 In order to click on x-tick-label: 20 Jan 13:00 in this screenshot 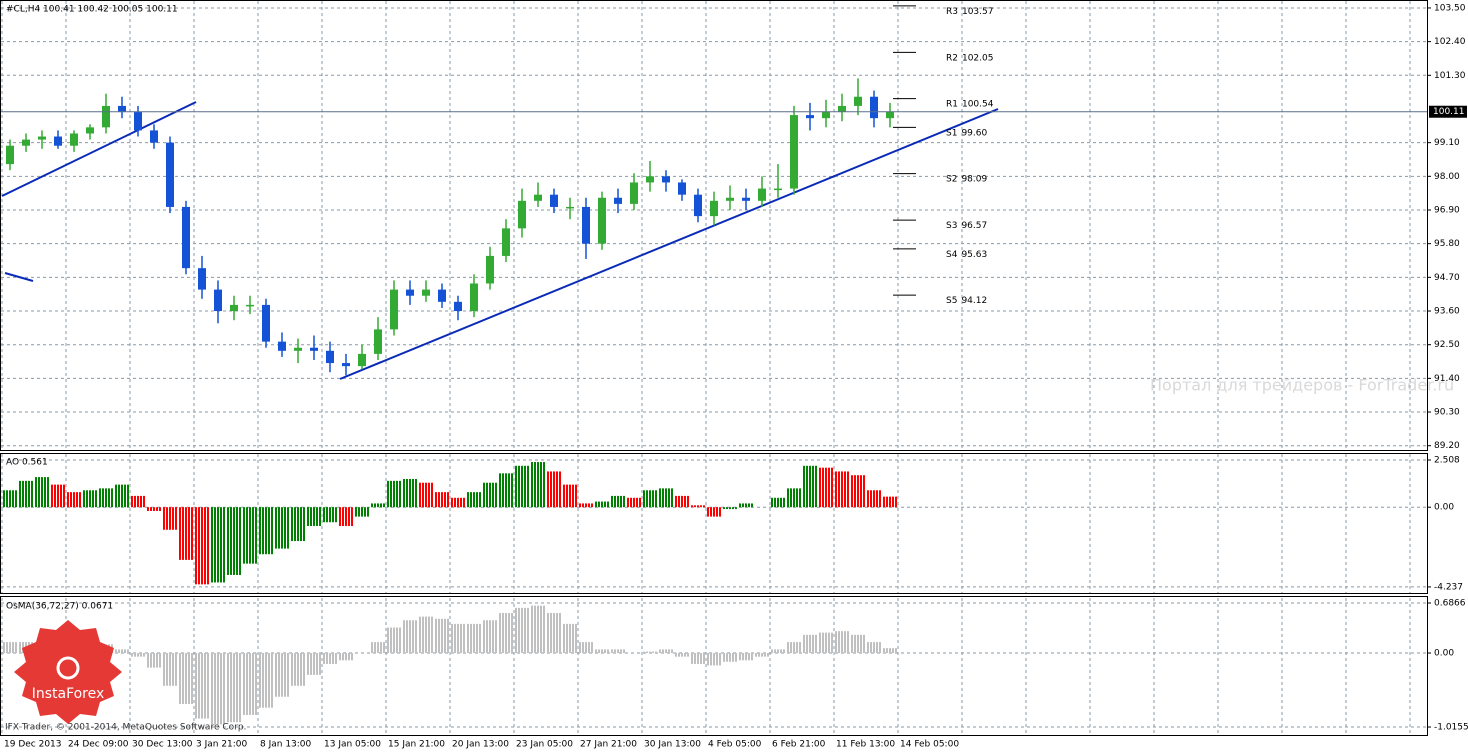, I will do `click(480, 745)`.